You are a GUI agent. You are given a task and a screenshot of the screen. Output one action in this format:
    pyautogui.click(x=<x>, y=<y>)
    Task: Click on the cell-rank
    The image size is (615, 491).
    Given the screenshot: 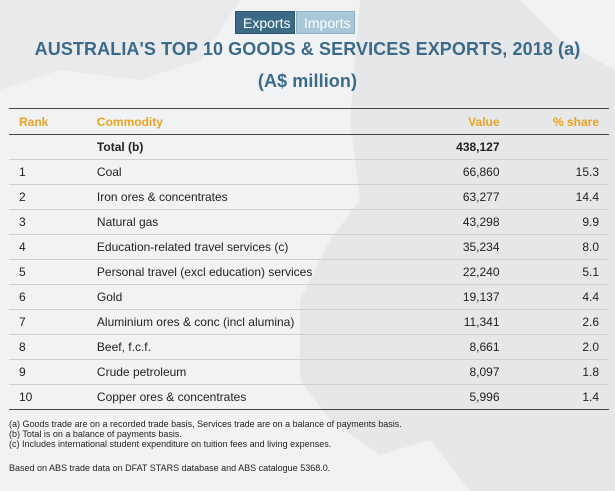 What is the action you would take?
    pyautogui.click(x=53, y=147)
    